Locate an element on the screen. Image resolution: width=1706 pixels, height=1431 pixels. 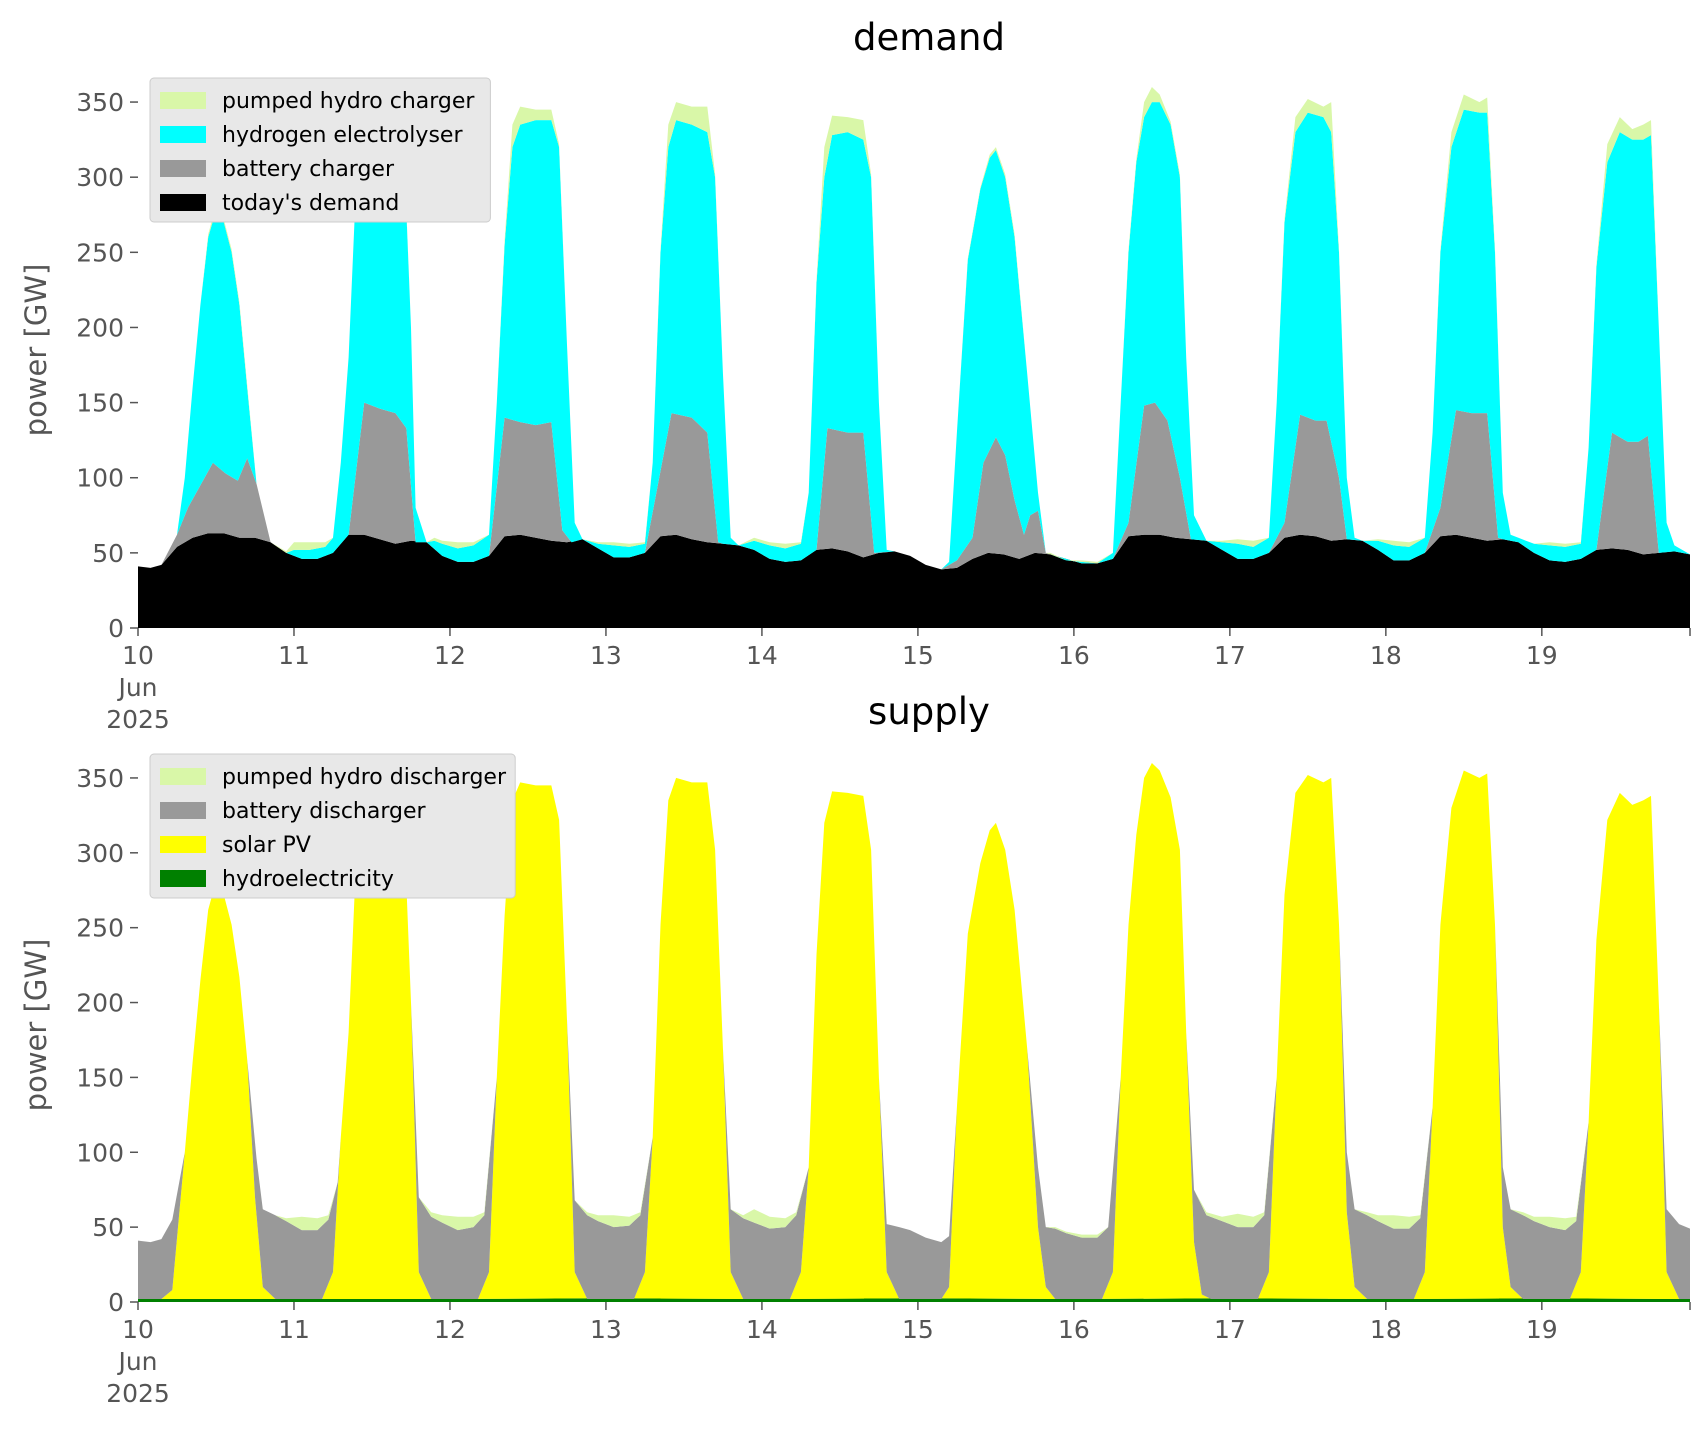
chart-title: supply is located at coordinates (929, 711).